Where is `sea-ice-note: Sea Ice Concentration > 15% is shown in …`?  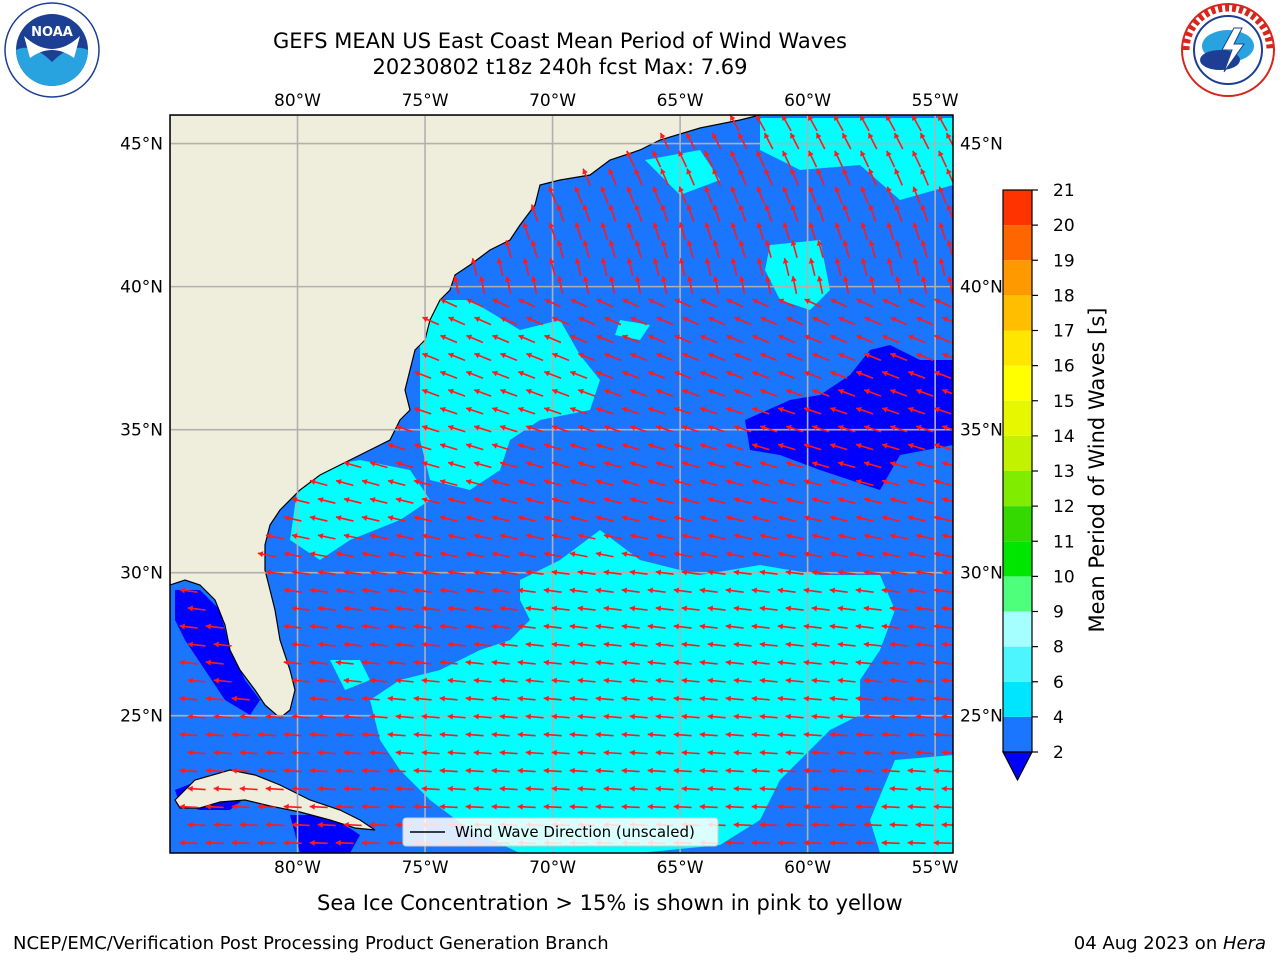 sea-ice-note: Sea Ice Concentration > 15% is shown in … is located at coordinates (610, 903).